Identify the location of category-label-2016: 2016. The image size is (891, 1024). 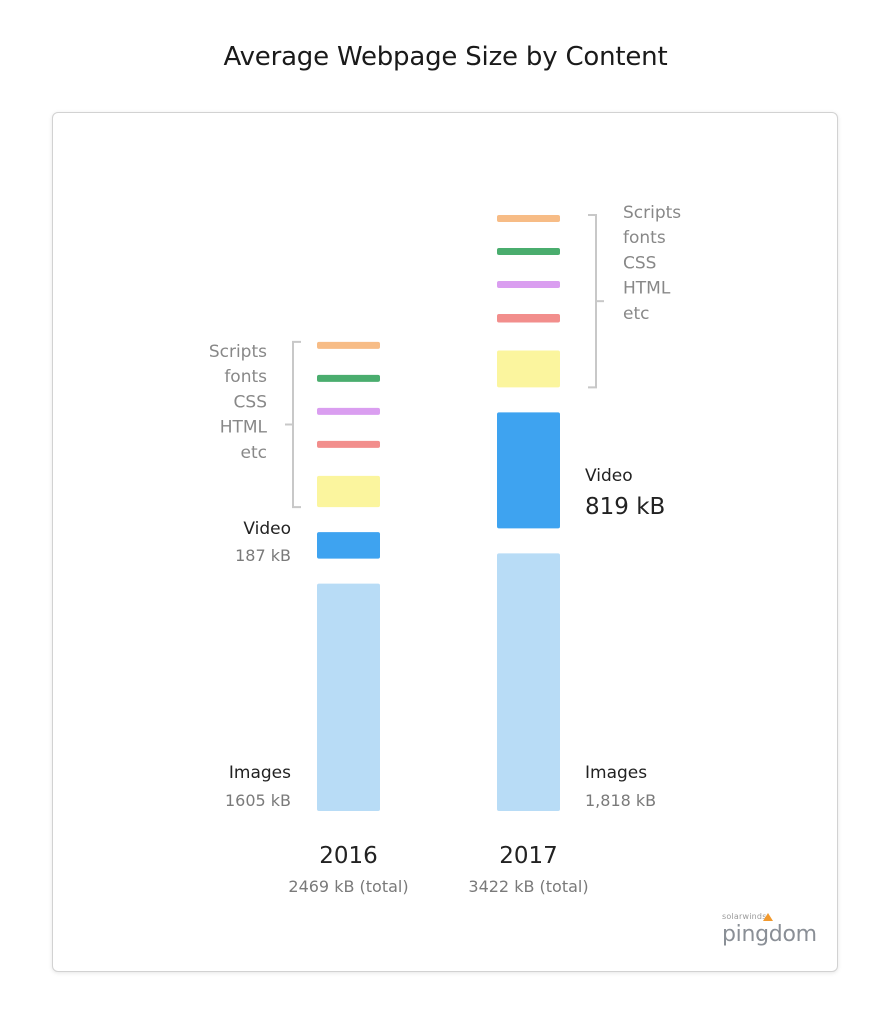
(348, 856).